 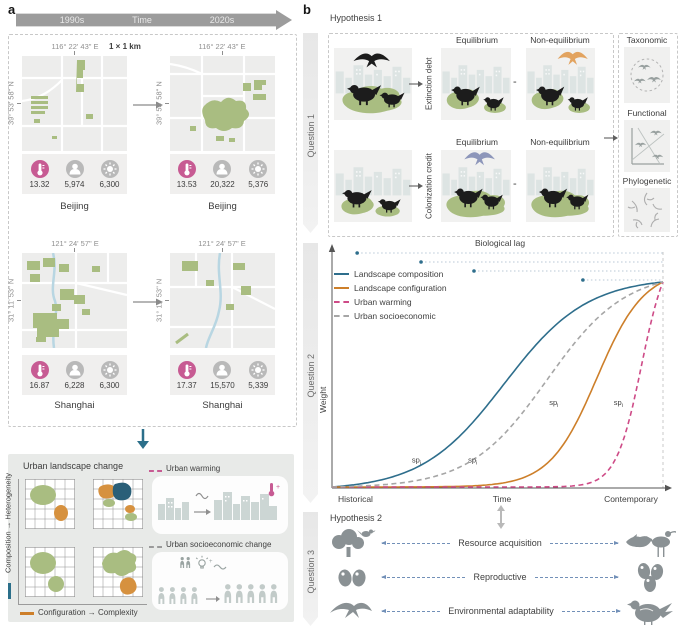 What do you see at coordinates (155, 547) in the screenshot?
I see `socioeconomic-dash-swatch` at bounding box center [155, 547].